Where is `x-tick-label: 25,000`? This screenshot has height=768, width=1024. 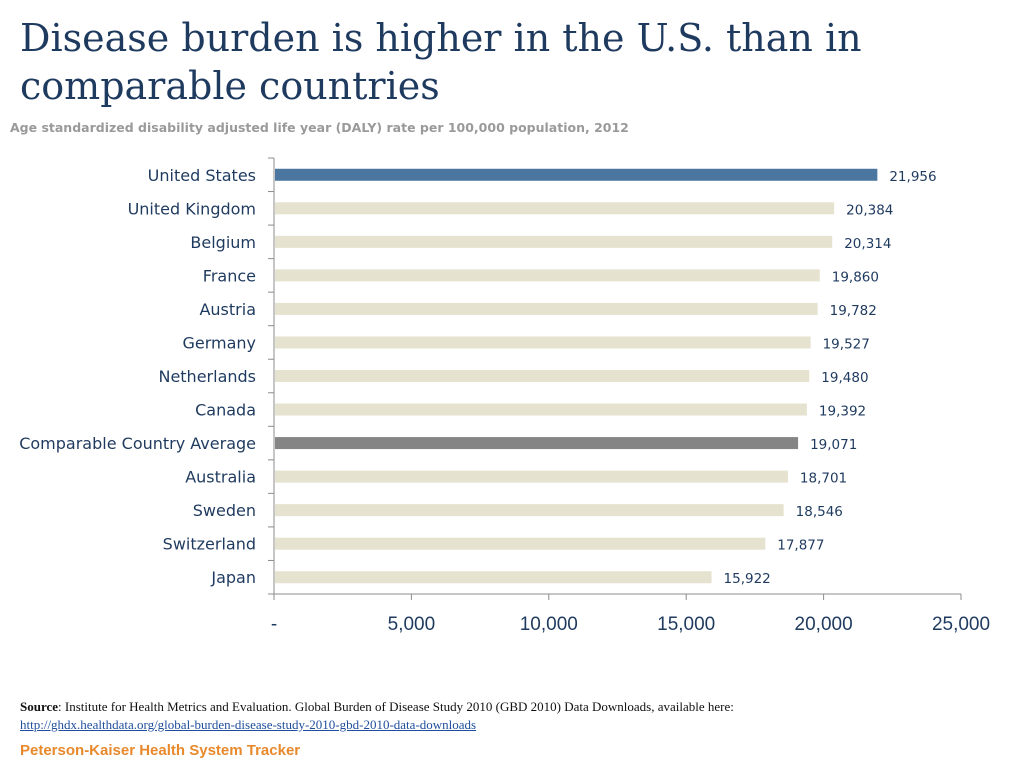
x-tick-label: 25,000 is located at coordinates (961, 624).